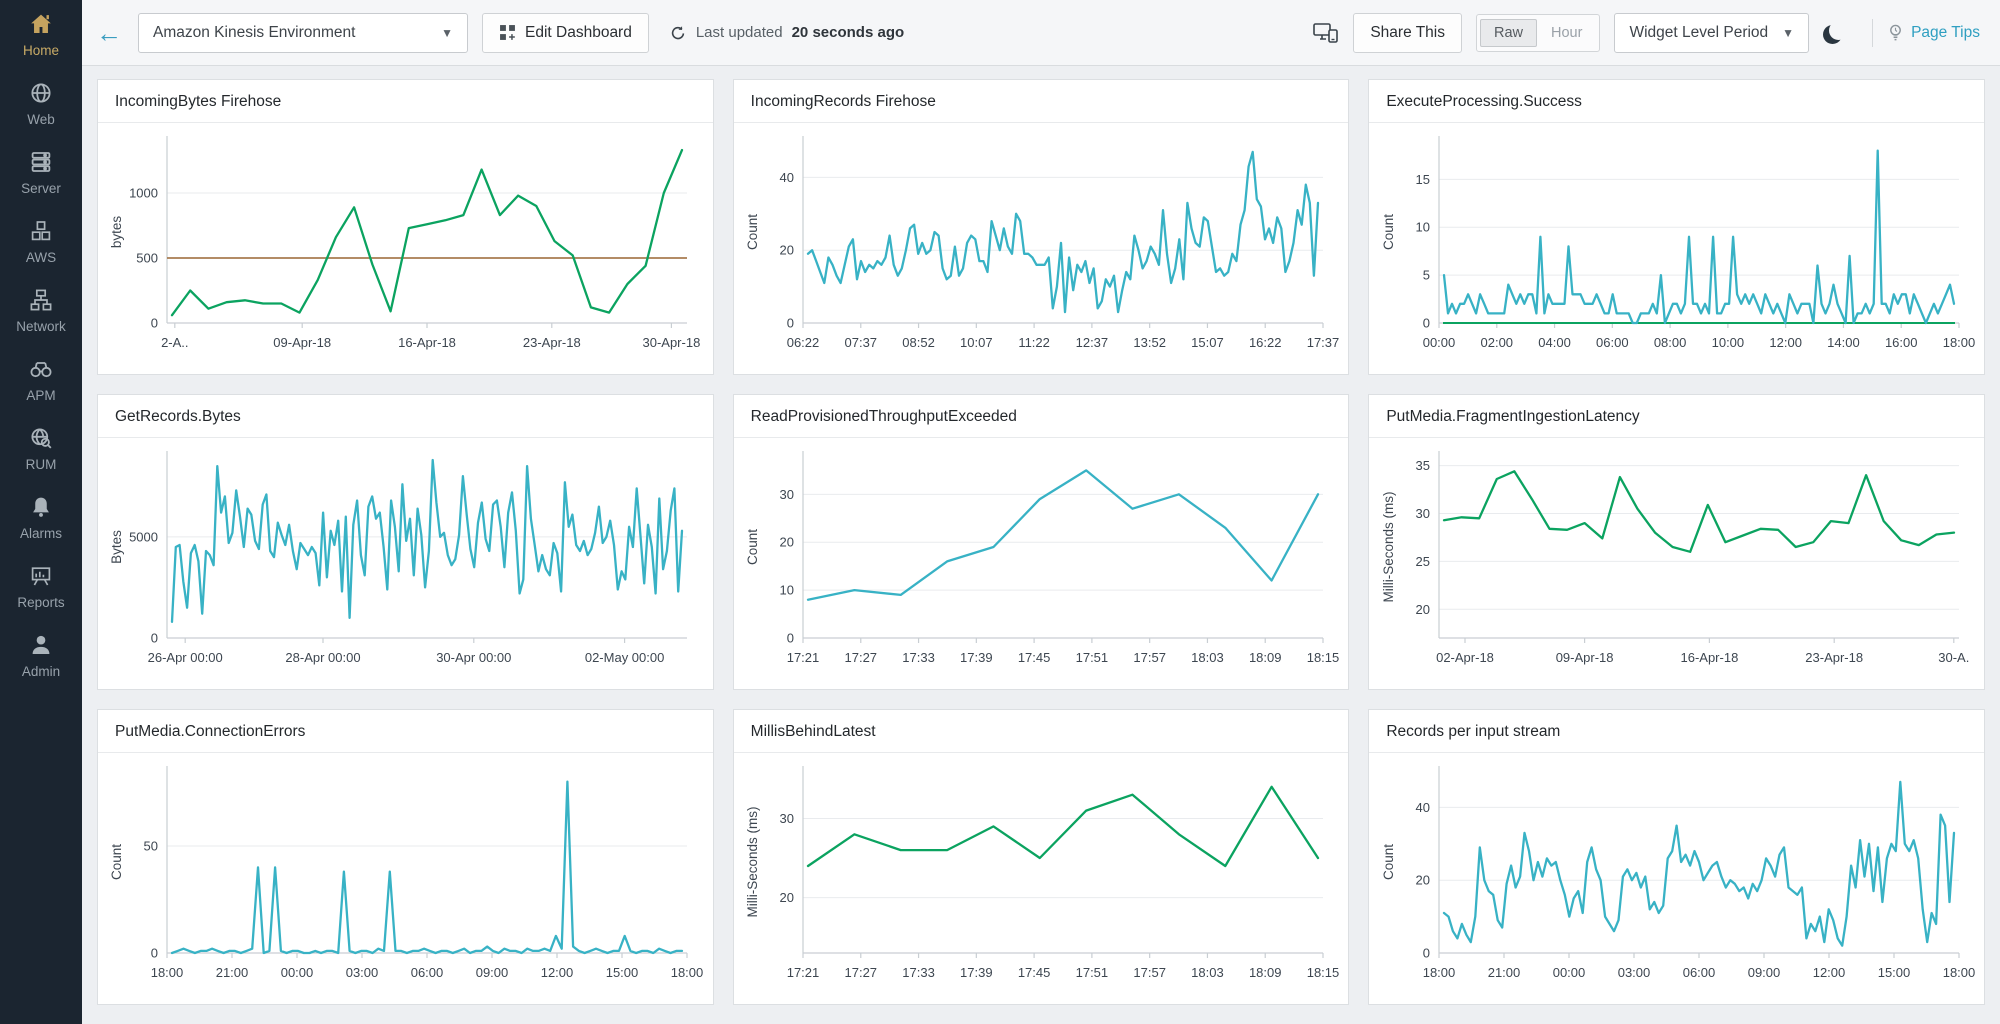 This screenshot has height=1024, width=2000. I want to click on svg-text: 17:57, so click(1149, 657).